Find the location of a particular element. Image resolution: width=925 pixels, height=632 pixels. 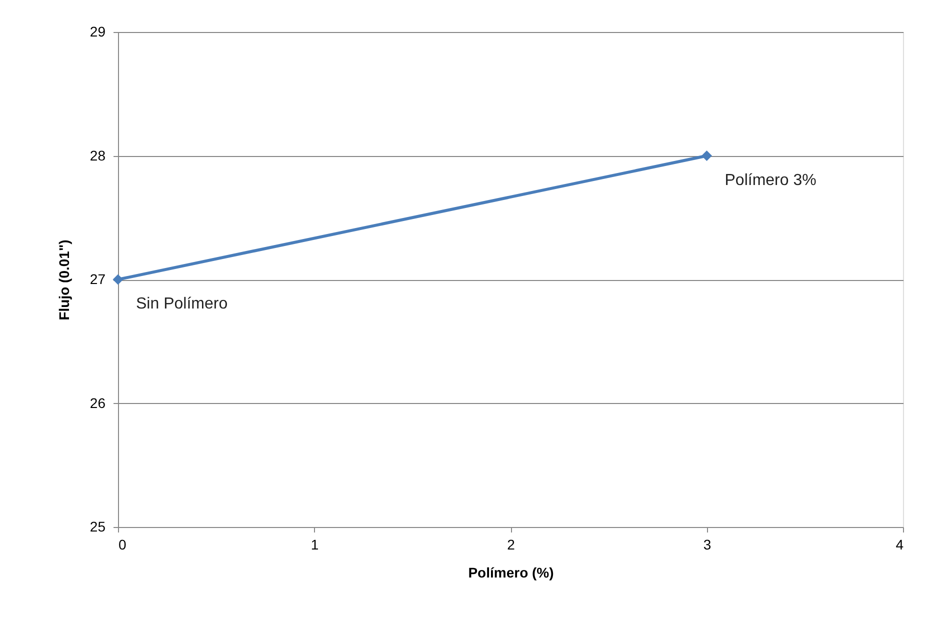

y-tick-label: 28 is located at coordinates (98, 155).